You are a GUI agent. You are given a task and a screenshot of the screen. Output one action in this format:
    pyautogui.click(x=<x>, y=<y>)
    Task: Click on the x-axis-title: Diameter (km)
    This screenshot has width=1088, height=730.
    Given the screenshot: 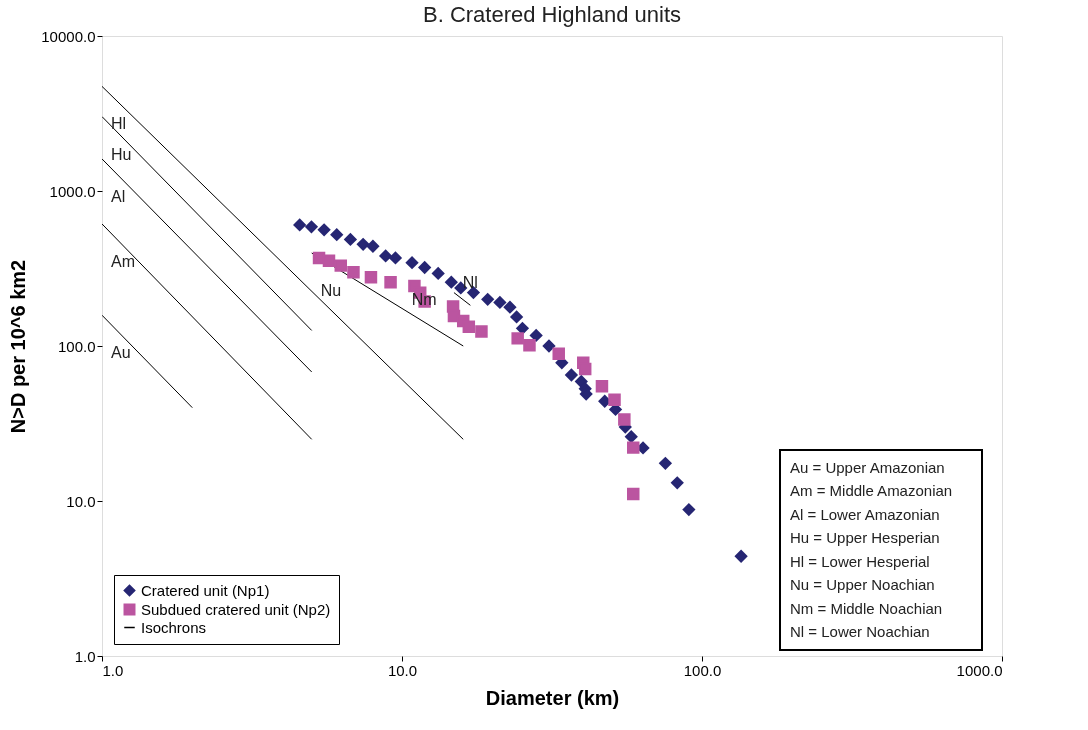 What is the action you would take?
    pyautogui.click(x=552, y=697)
    